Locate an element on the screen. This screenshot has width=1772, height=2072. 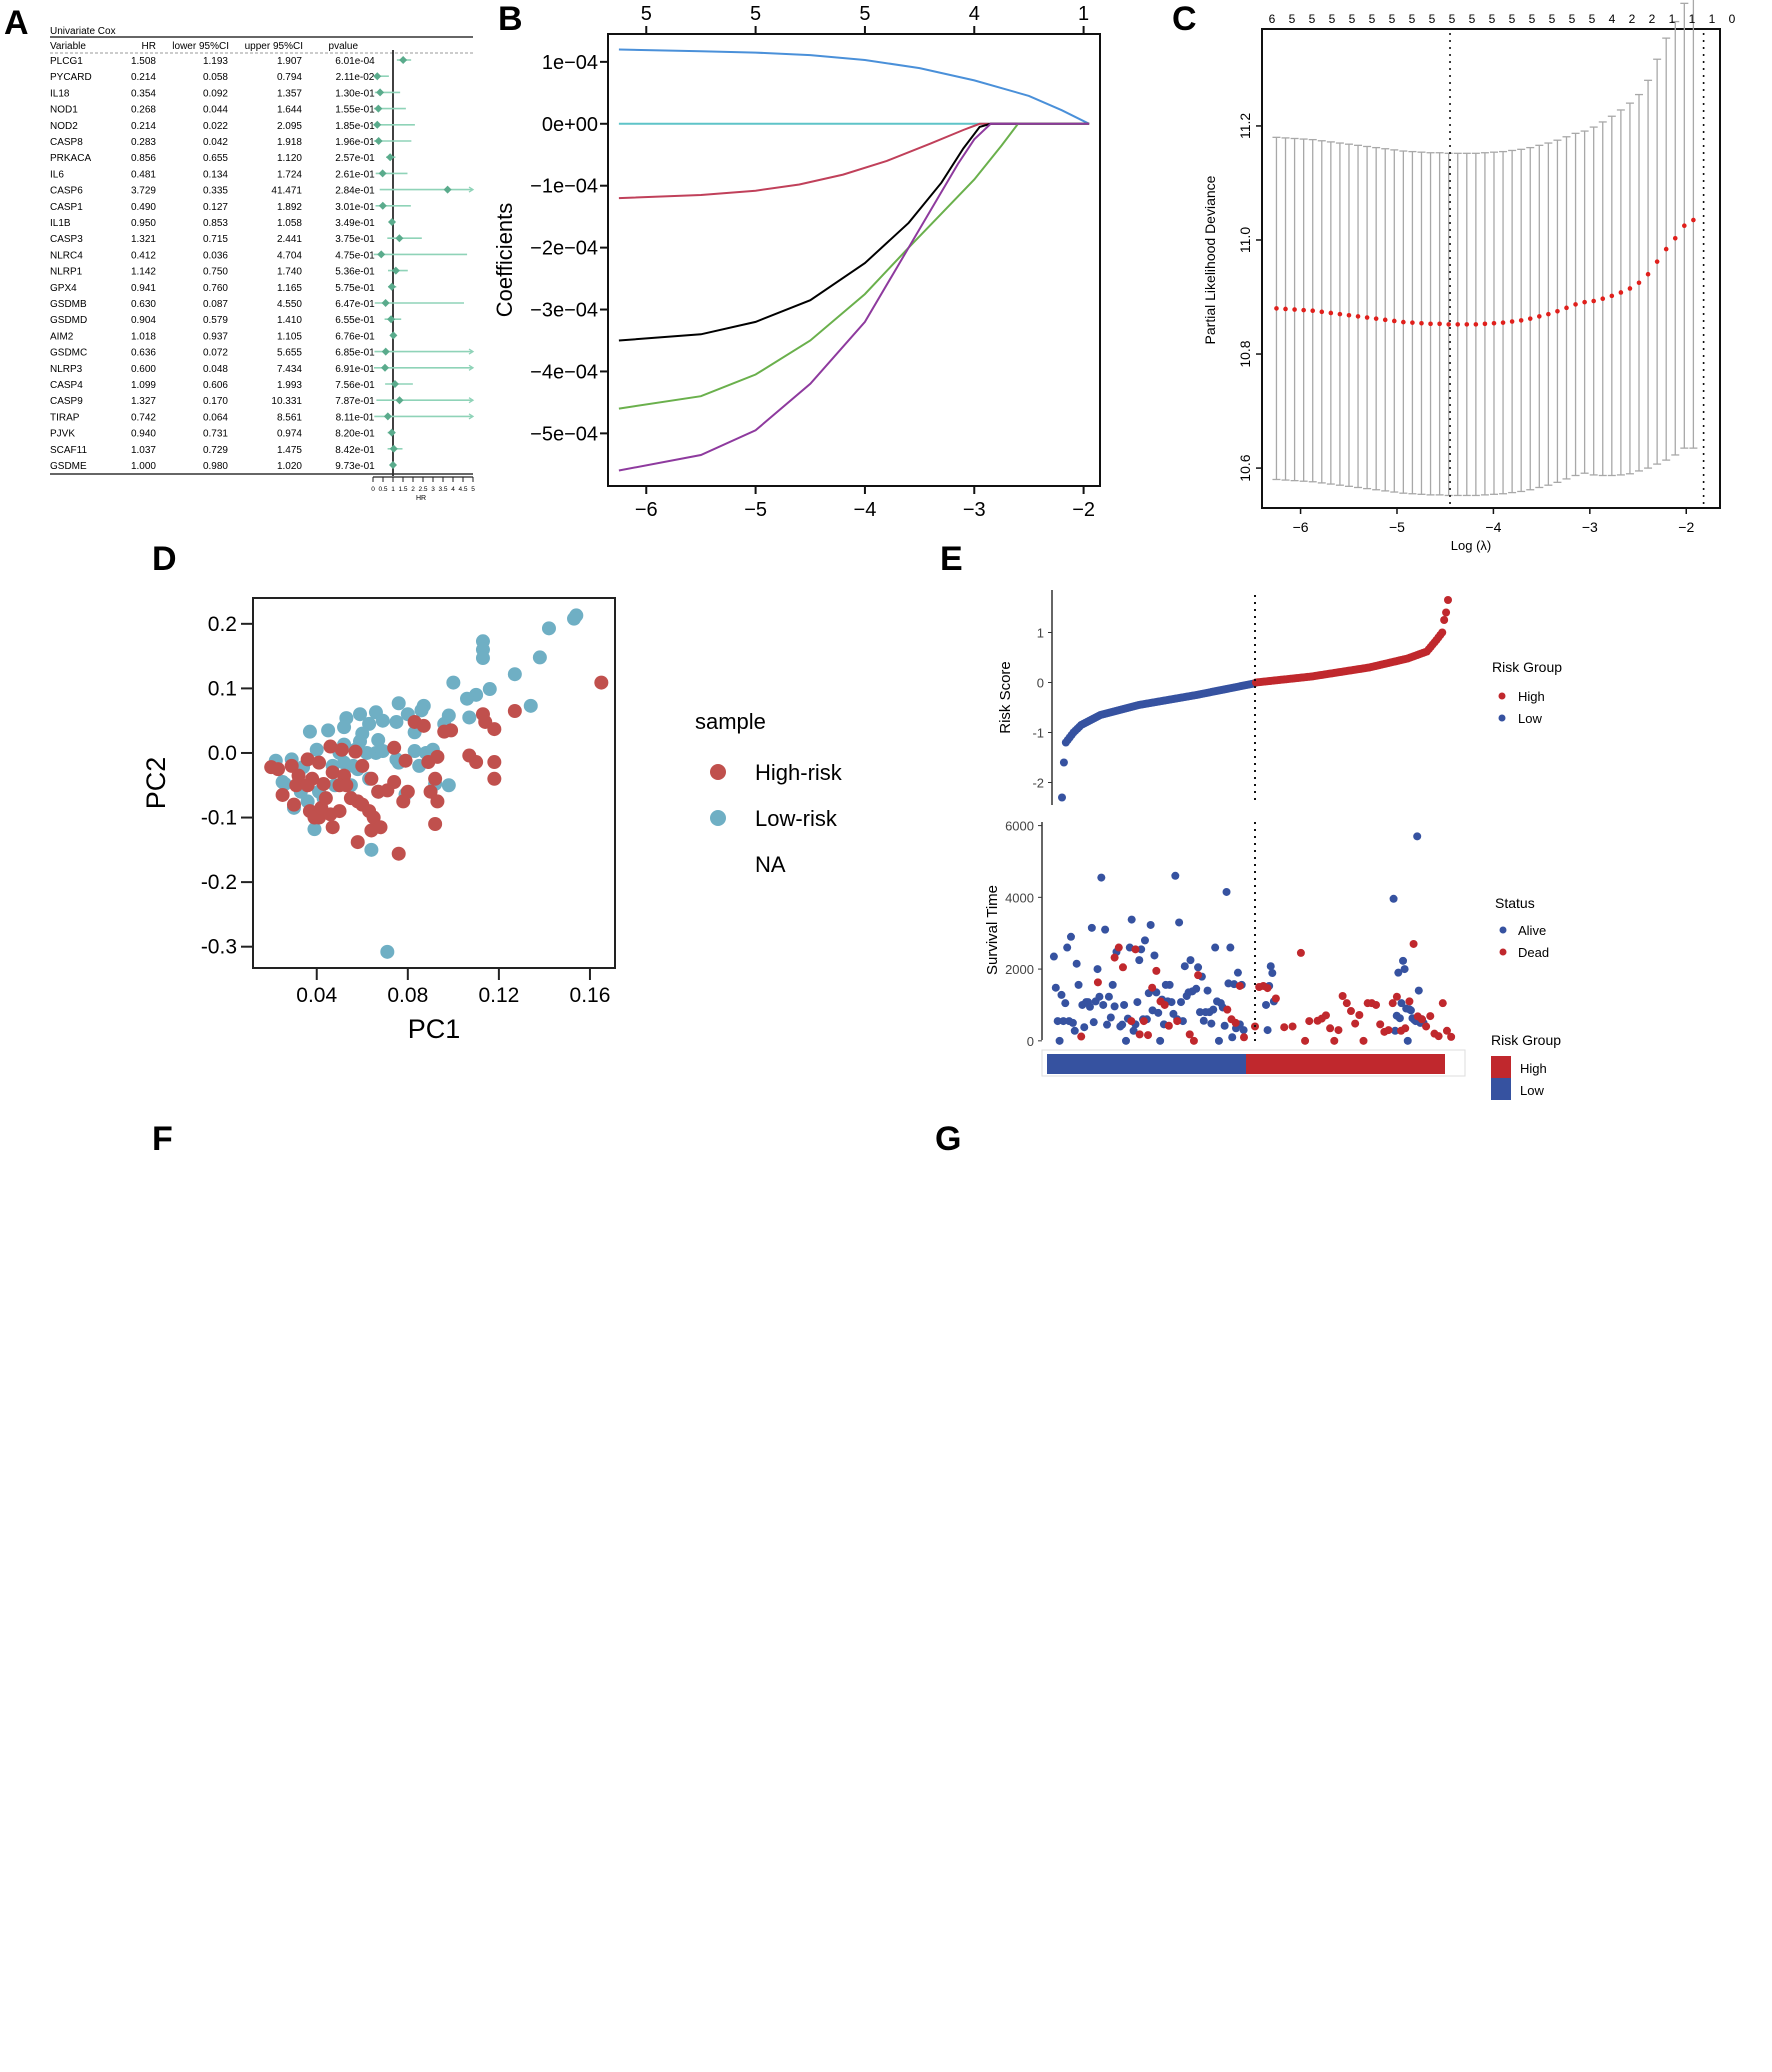
risk-bar-low is located at coordinates (1146, 1064).